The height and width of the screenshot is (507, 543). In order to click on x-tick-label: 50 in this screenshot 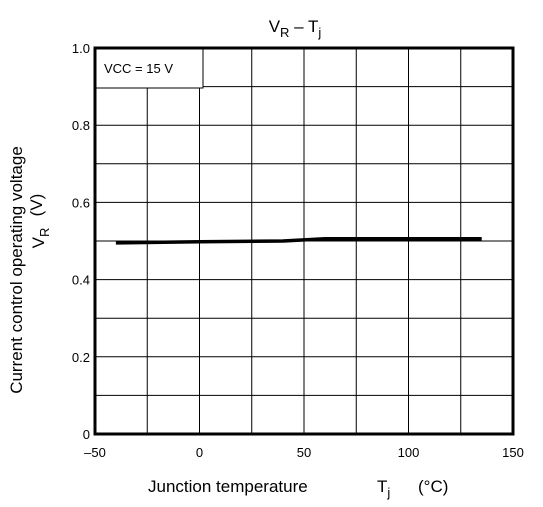, I will do `click(304, 452)`.